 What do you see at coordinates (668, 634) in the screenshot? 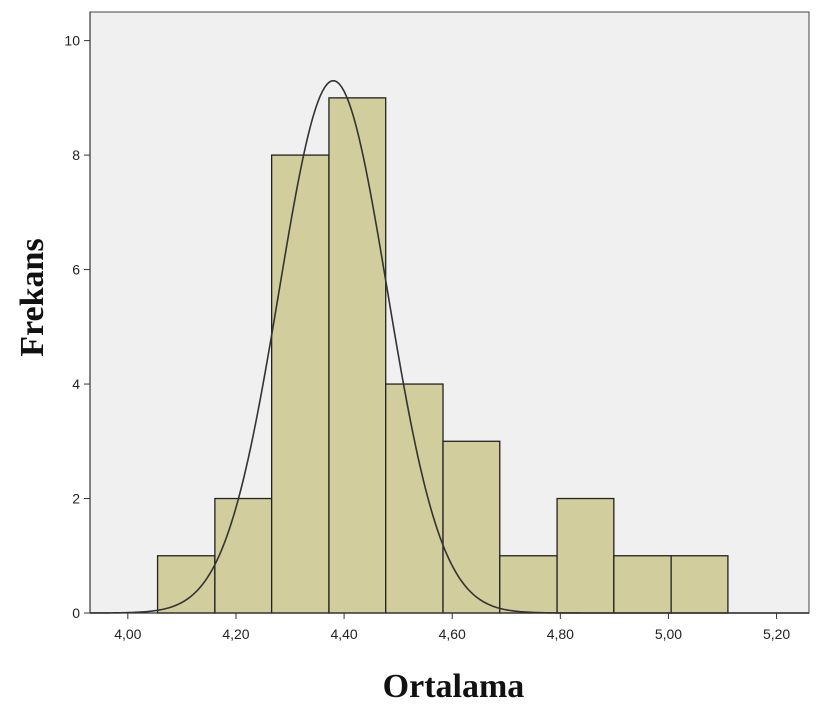
I see `x-tick-label: 5,00` at bounding box center [668, 634].